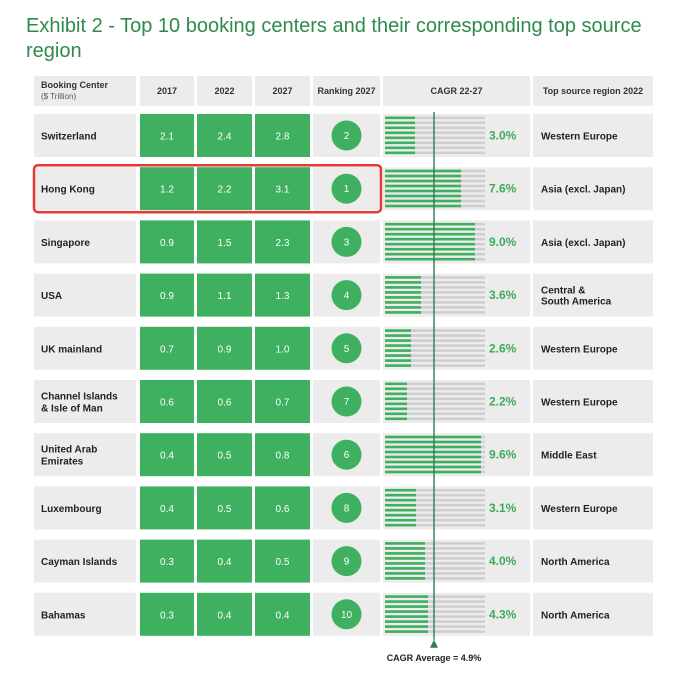 This screenshot has width=692, height=682. Describe the element at coordinates (569, 456) in the screenshot. I see `source-region-label: Middle East` at that location.